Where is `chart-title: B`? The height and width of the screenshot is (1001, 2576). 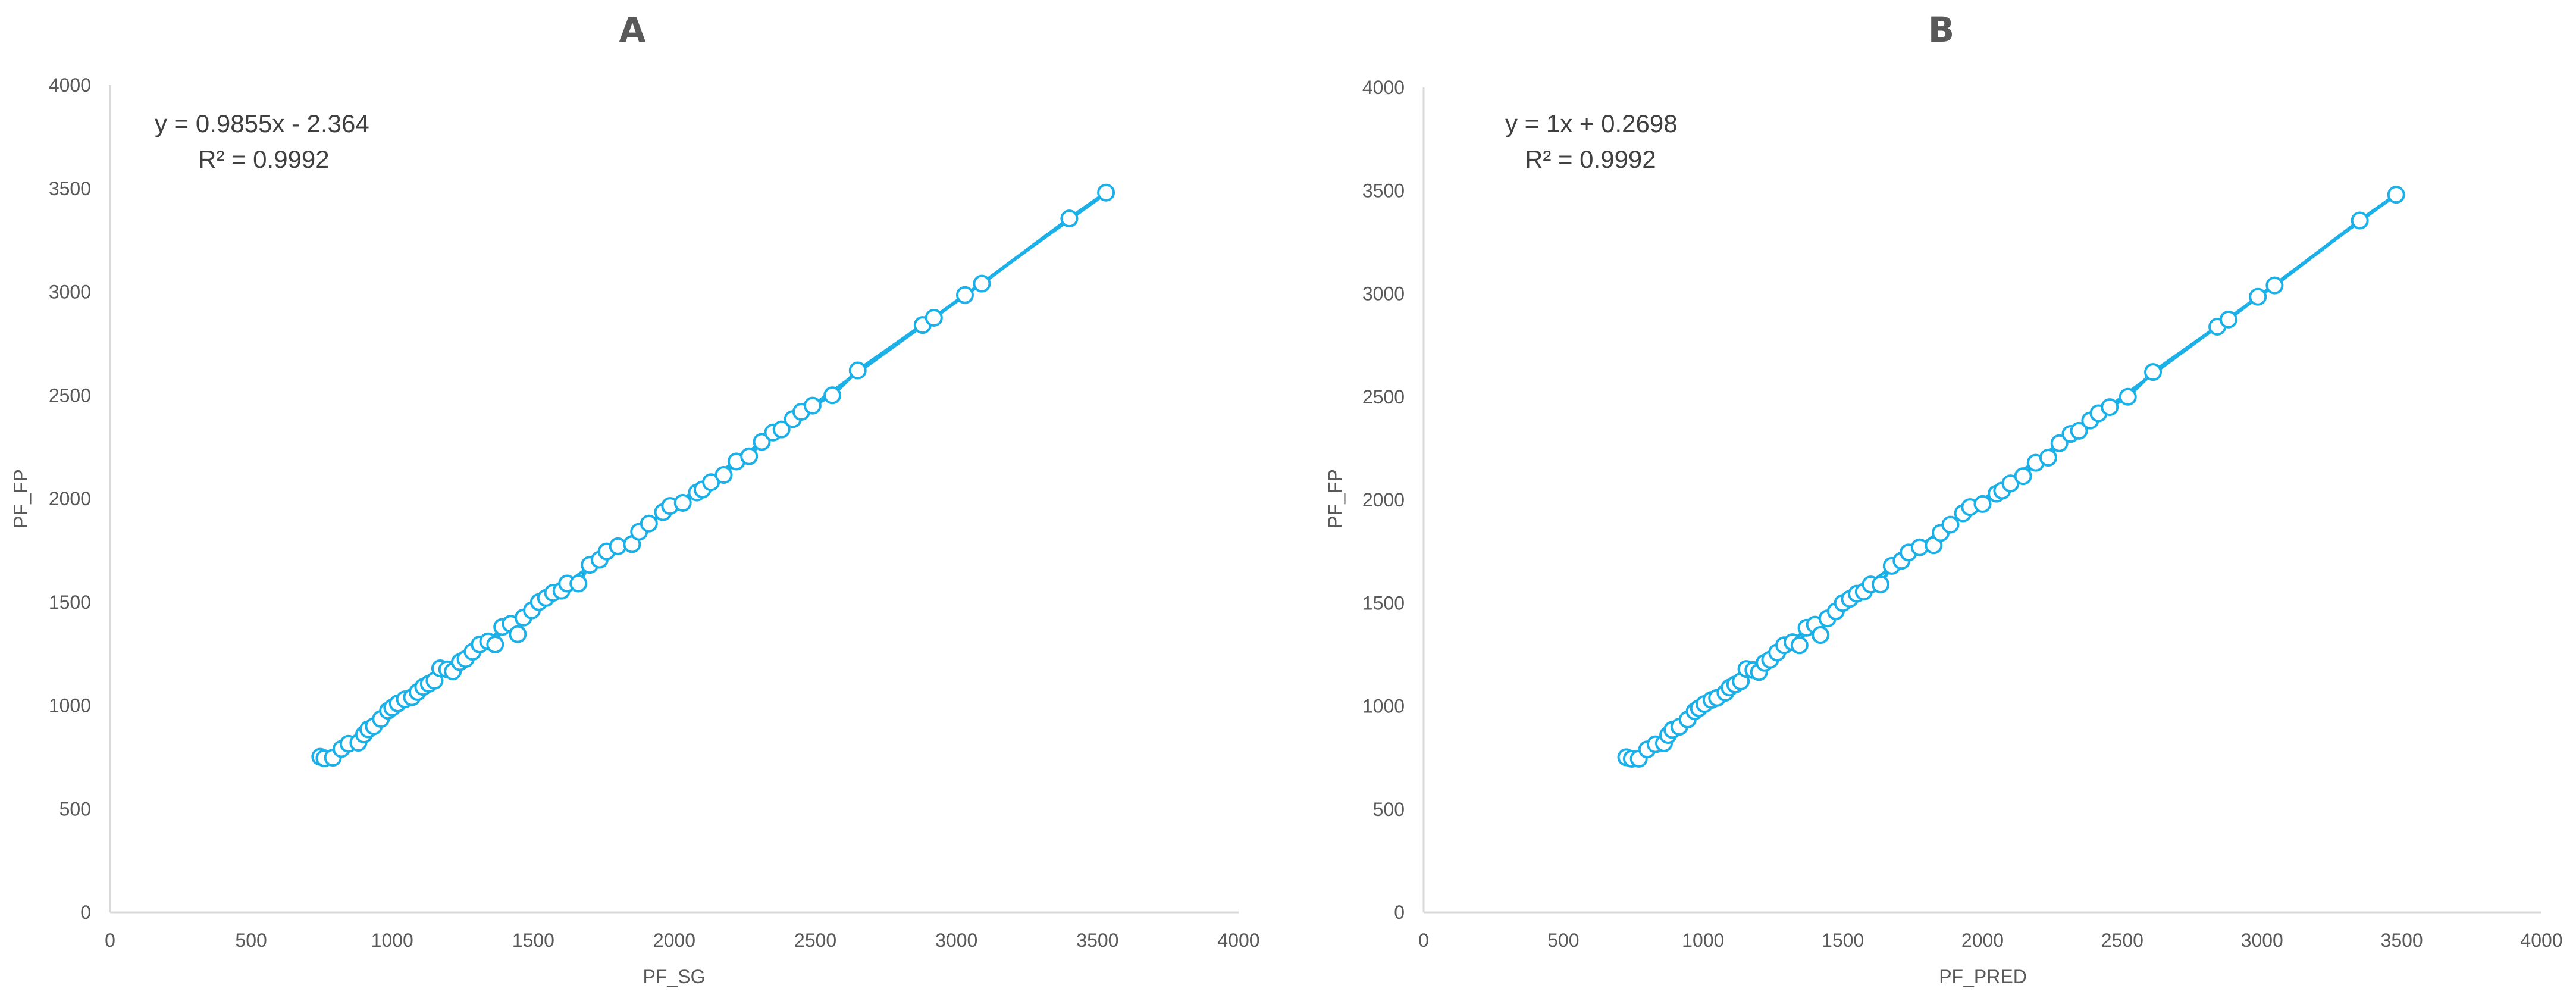
chart-title: B is located at coordinates (1941, 30).